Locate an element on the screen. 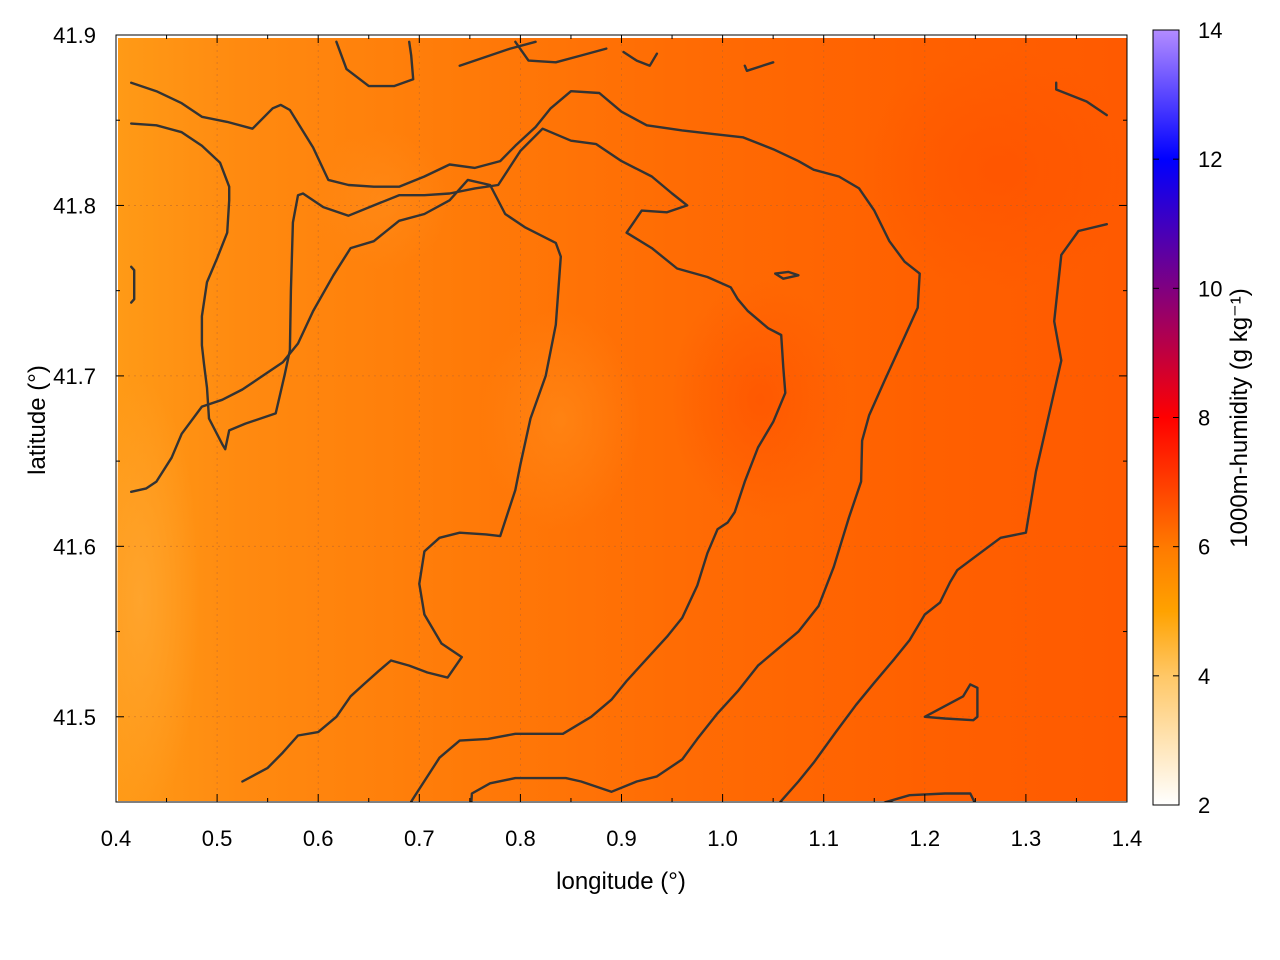  x-tick-label: 0.9 is located at coordinates (621, 838).